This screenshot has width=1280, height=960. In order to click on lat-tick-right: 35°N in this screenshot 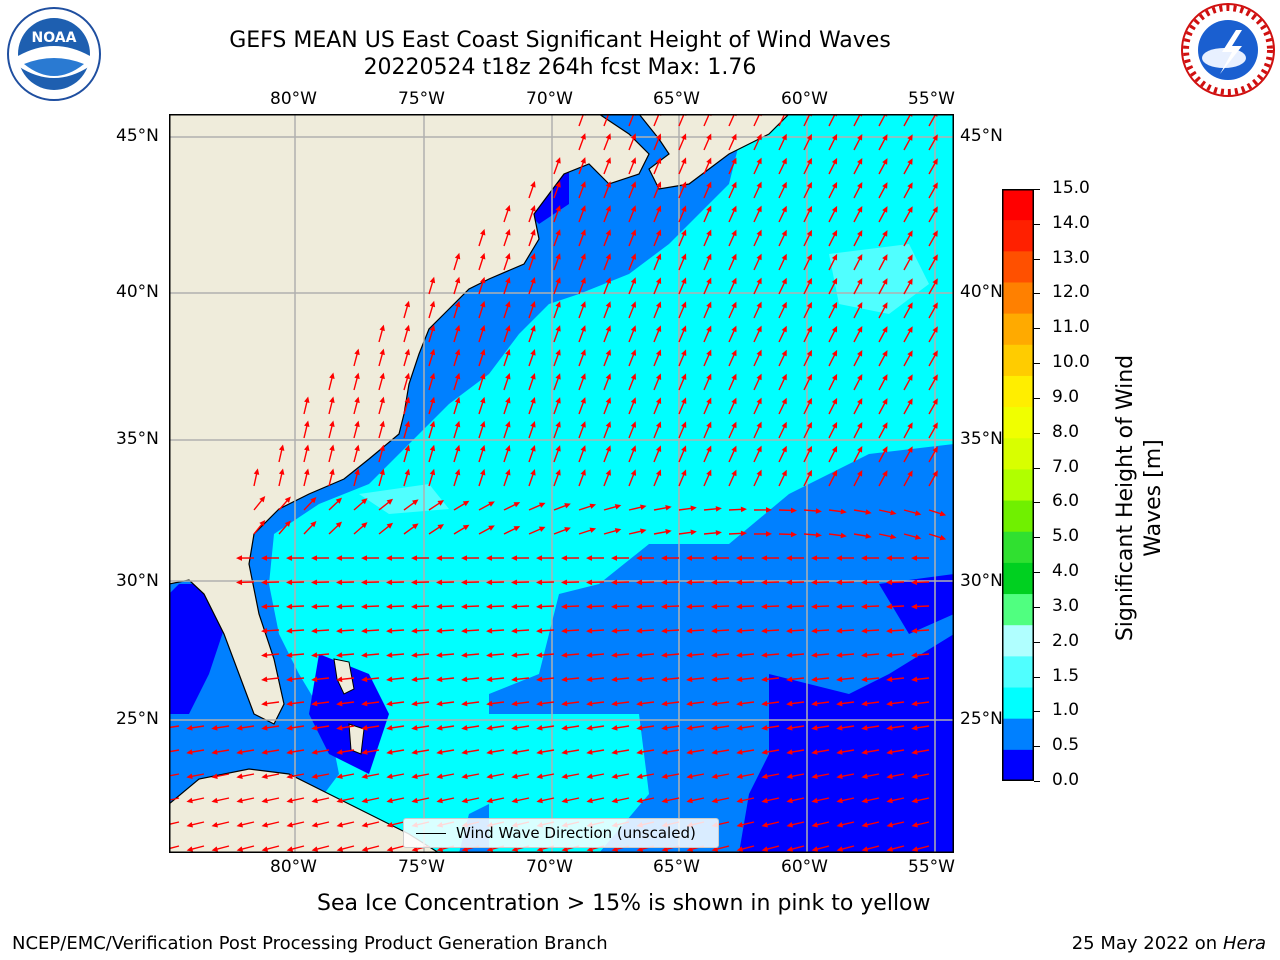, I will do `click(981, 439)`.